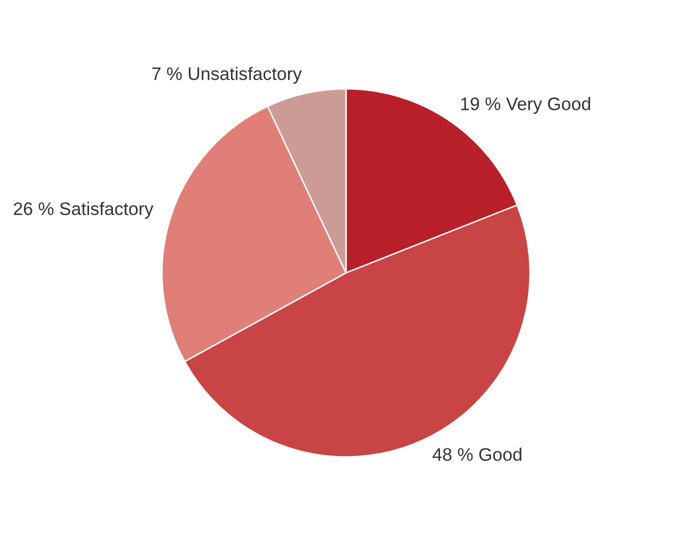 Image resolution: width=692 pixels, height=535 pixels. What do you see at coordinates (227, 75) in the screenshot?
I see `slice-label: 7 % Unsatisfactory` at bounding box center [227, 75].